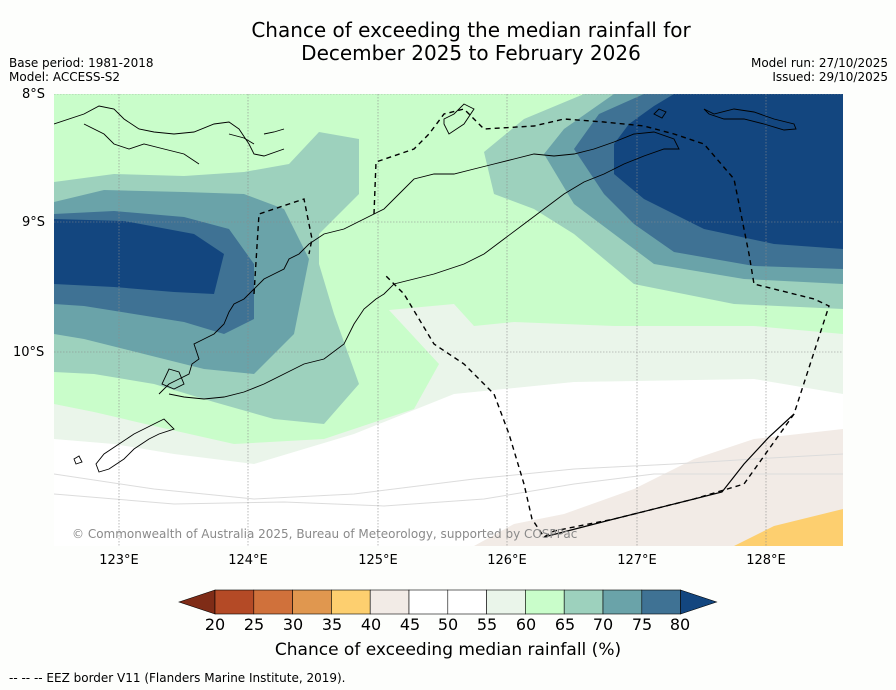 This screenshot has width=896, height=690. Describe the element at coordinates (283, 246) in the screenshot. I see `eez-border` at that location.